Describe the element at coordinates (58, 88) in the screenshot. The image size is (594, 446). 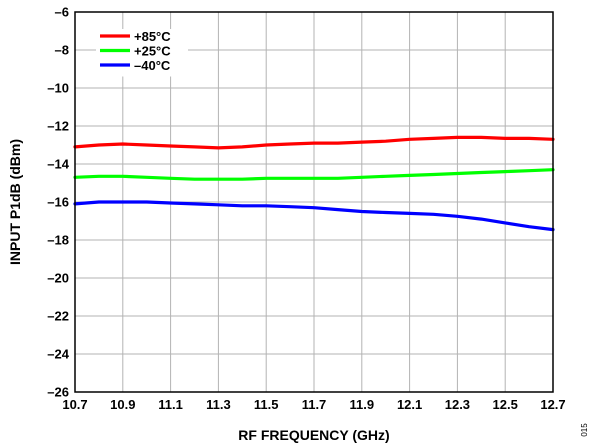
I see `y-tick-label: –10` at that location.